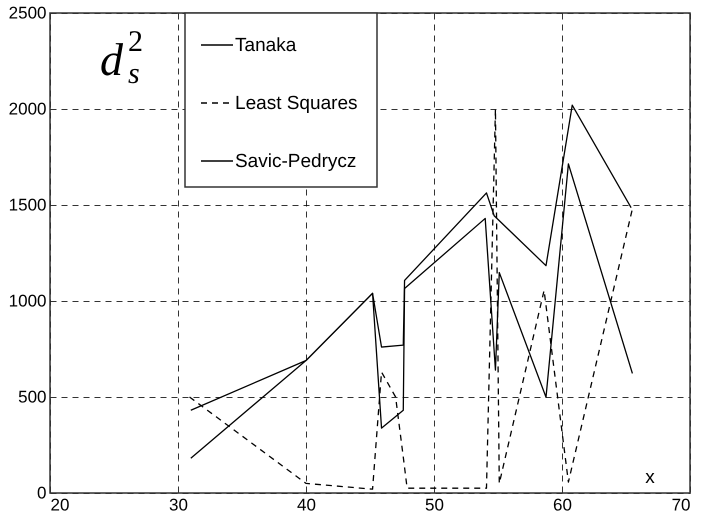 The image size is (706, 527). Describe the element at coordinates (295, 161) in the screenshot. I see `legend-label: Savic-Pedrycz` at that location.